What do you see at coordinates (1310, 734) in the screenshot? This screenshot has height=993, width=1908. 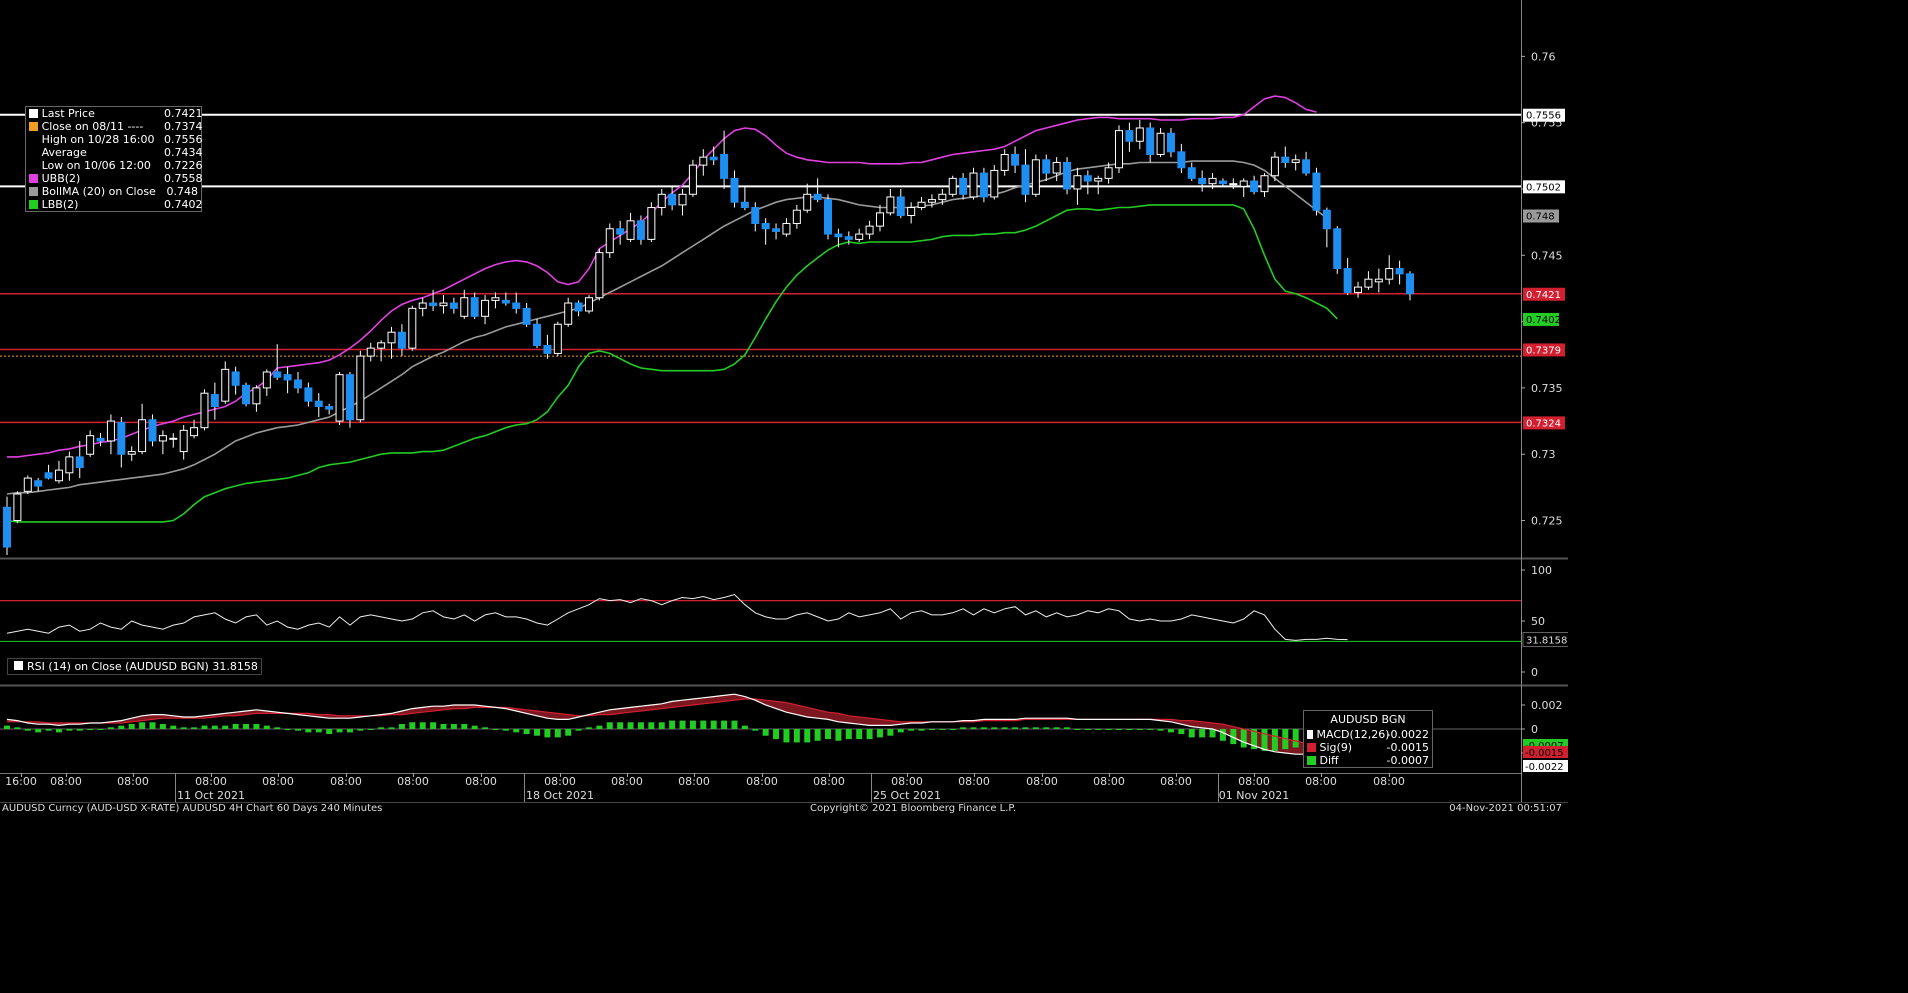 I see `macd-legend-swatch` at bounding box center [1310, 734].